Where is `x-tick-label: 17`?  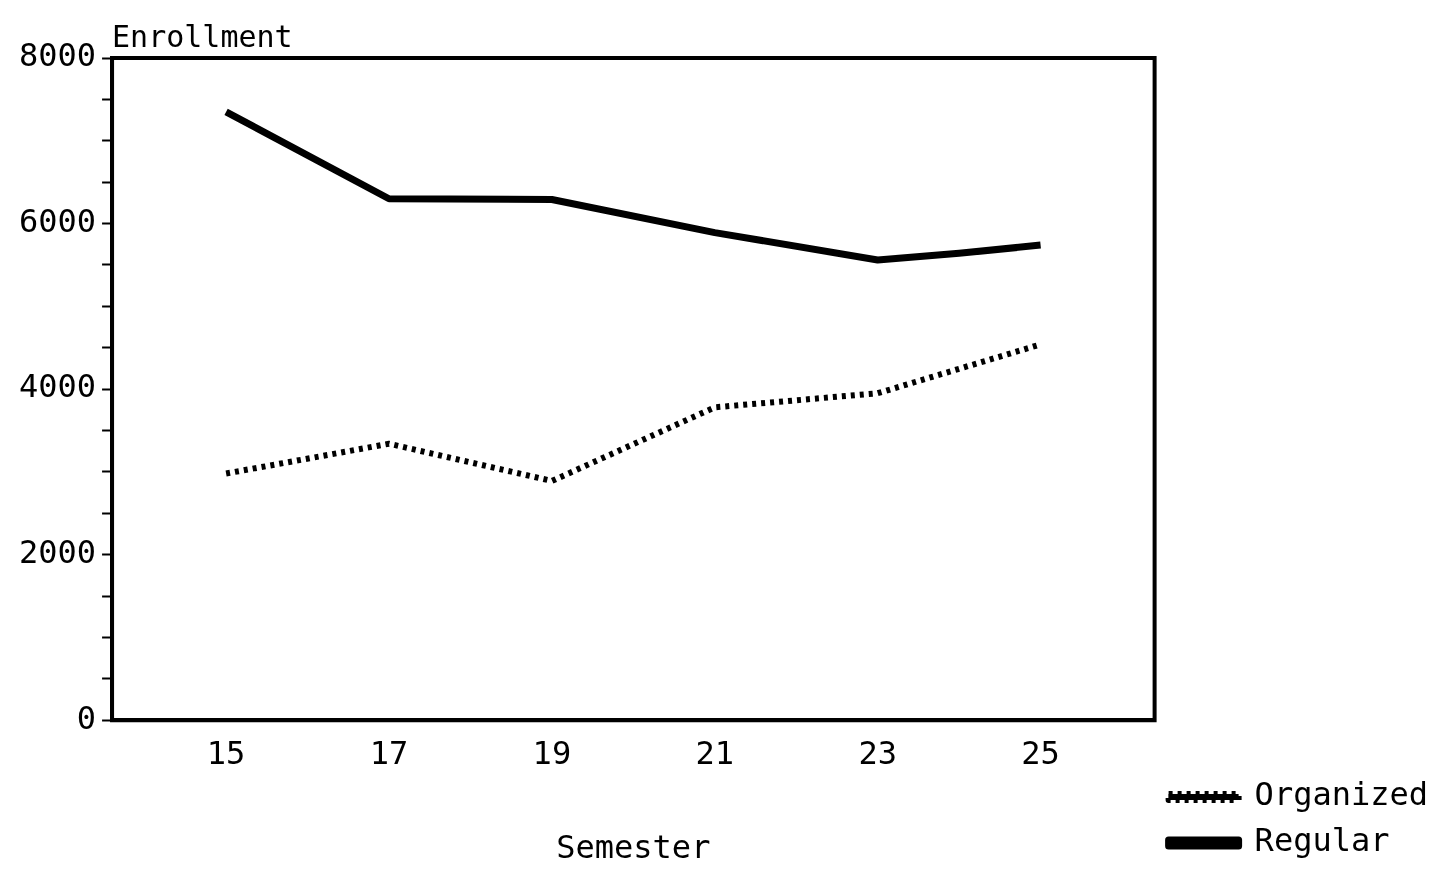
x-tick-label: 17 is located at coordinates (389, 752).